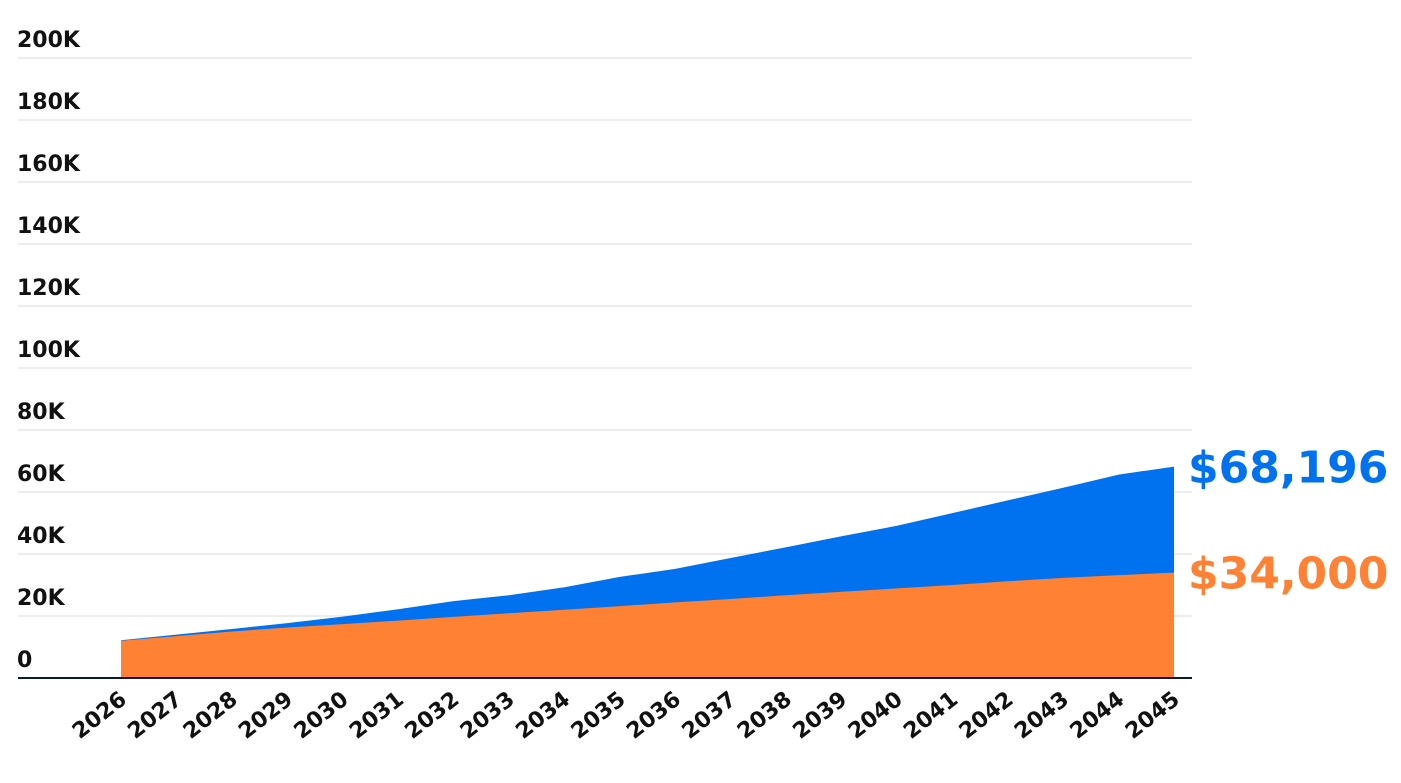 This screenshot has width=1401, height=783. What do you see at coordinates (41, 598) in the screenshot?
I see `y-tick-label: 20K` at bounding box center [41, 598].